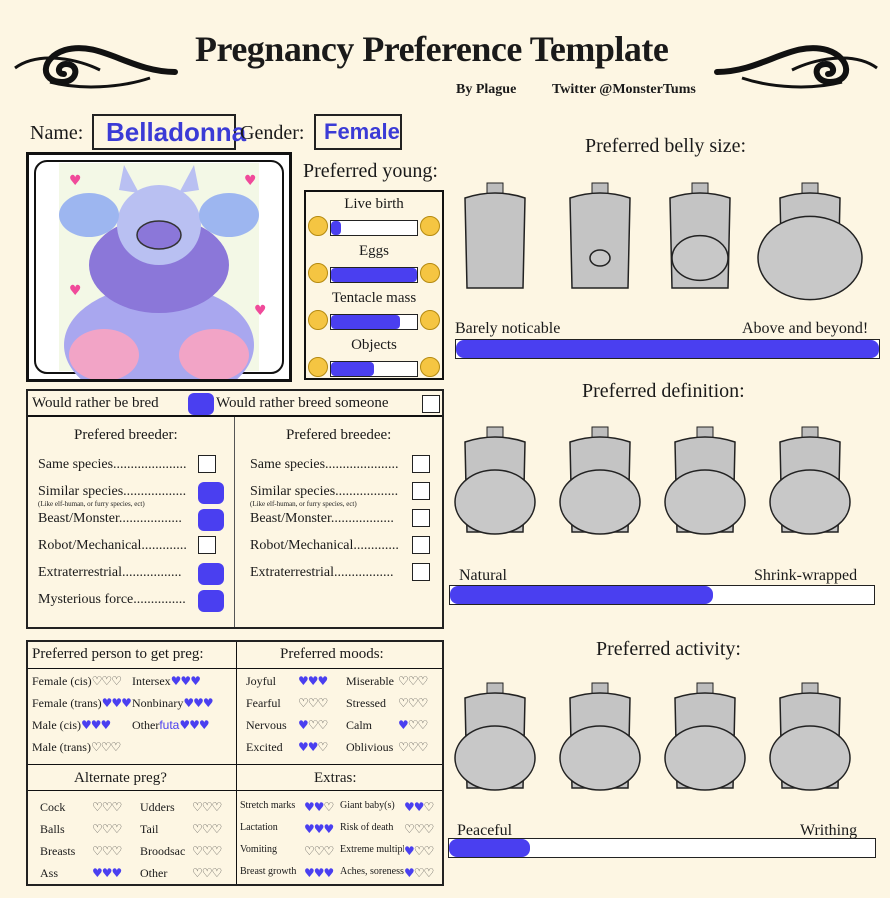 The image size is (890, 898). Describe the element at coordinates (151, 681) in the screenshot. I see `person-item-label: Intersex` at that location.